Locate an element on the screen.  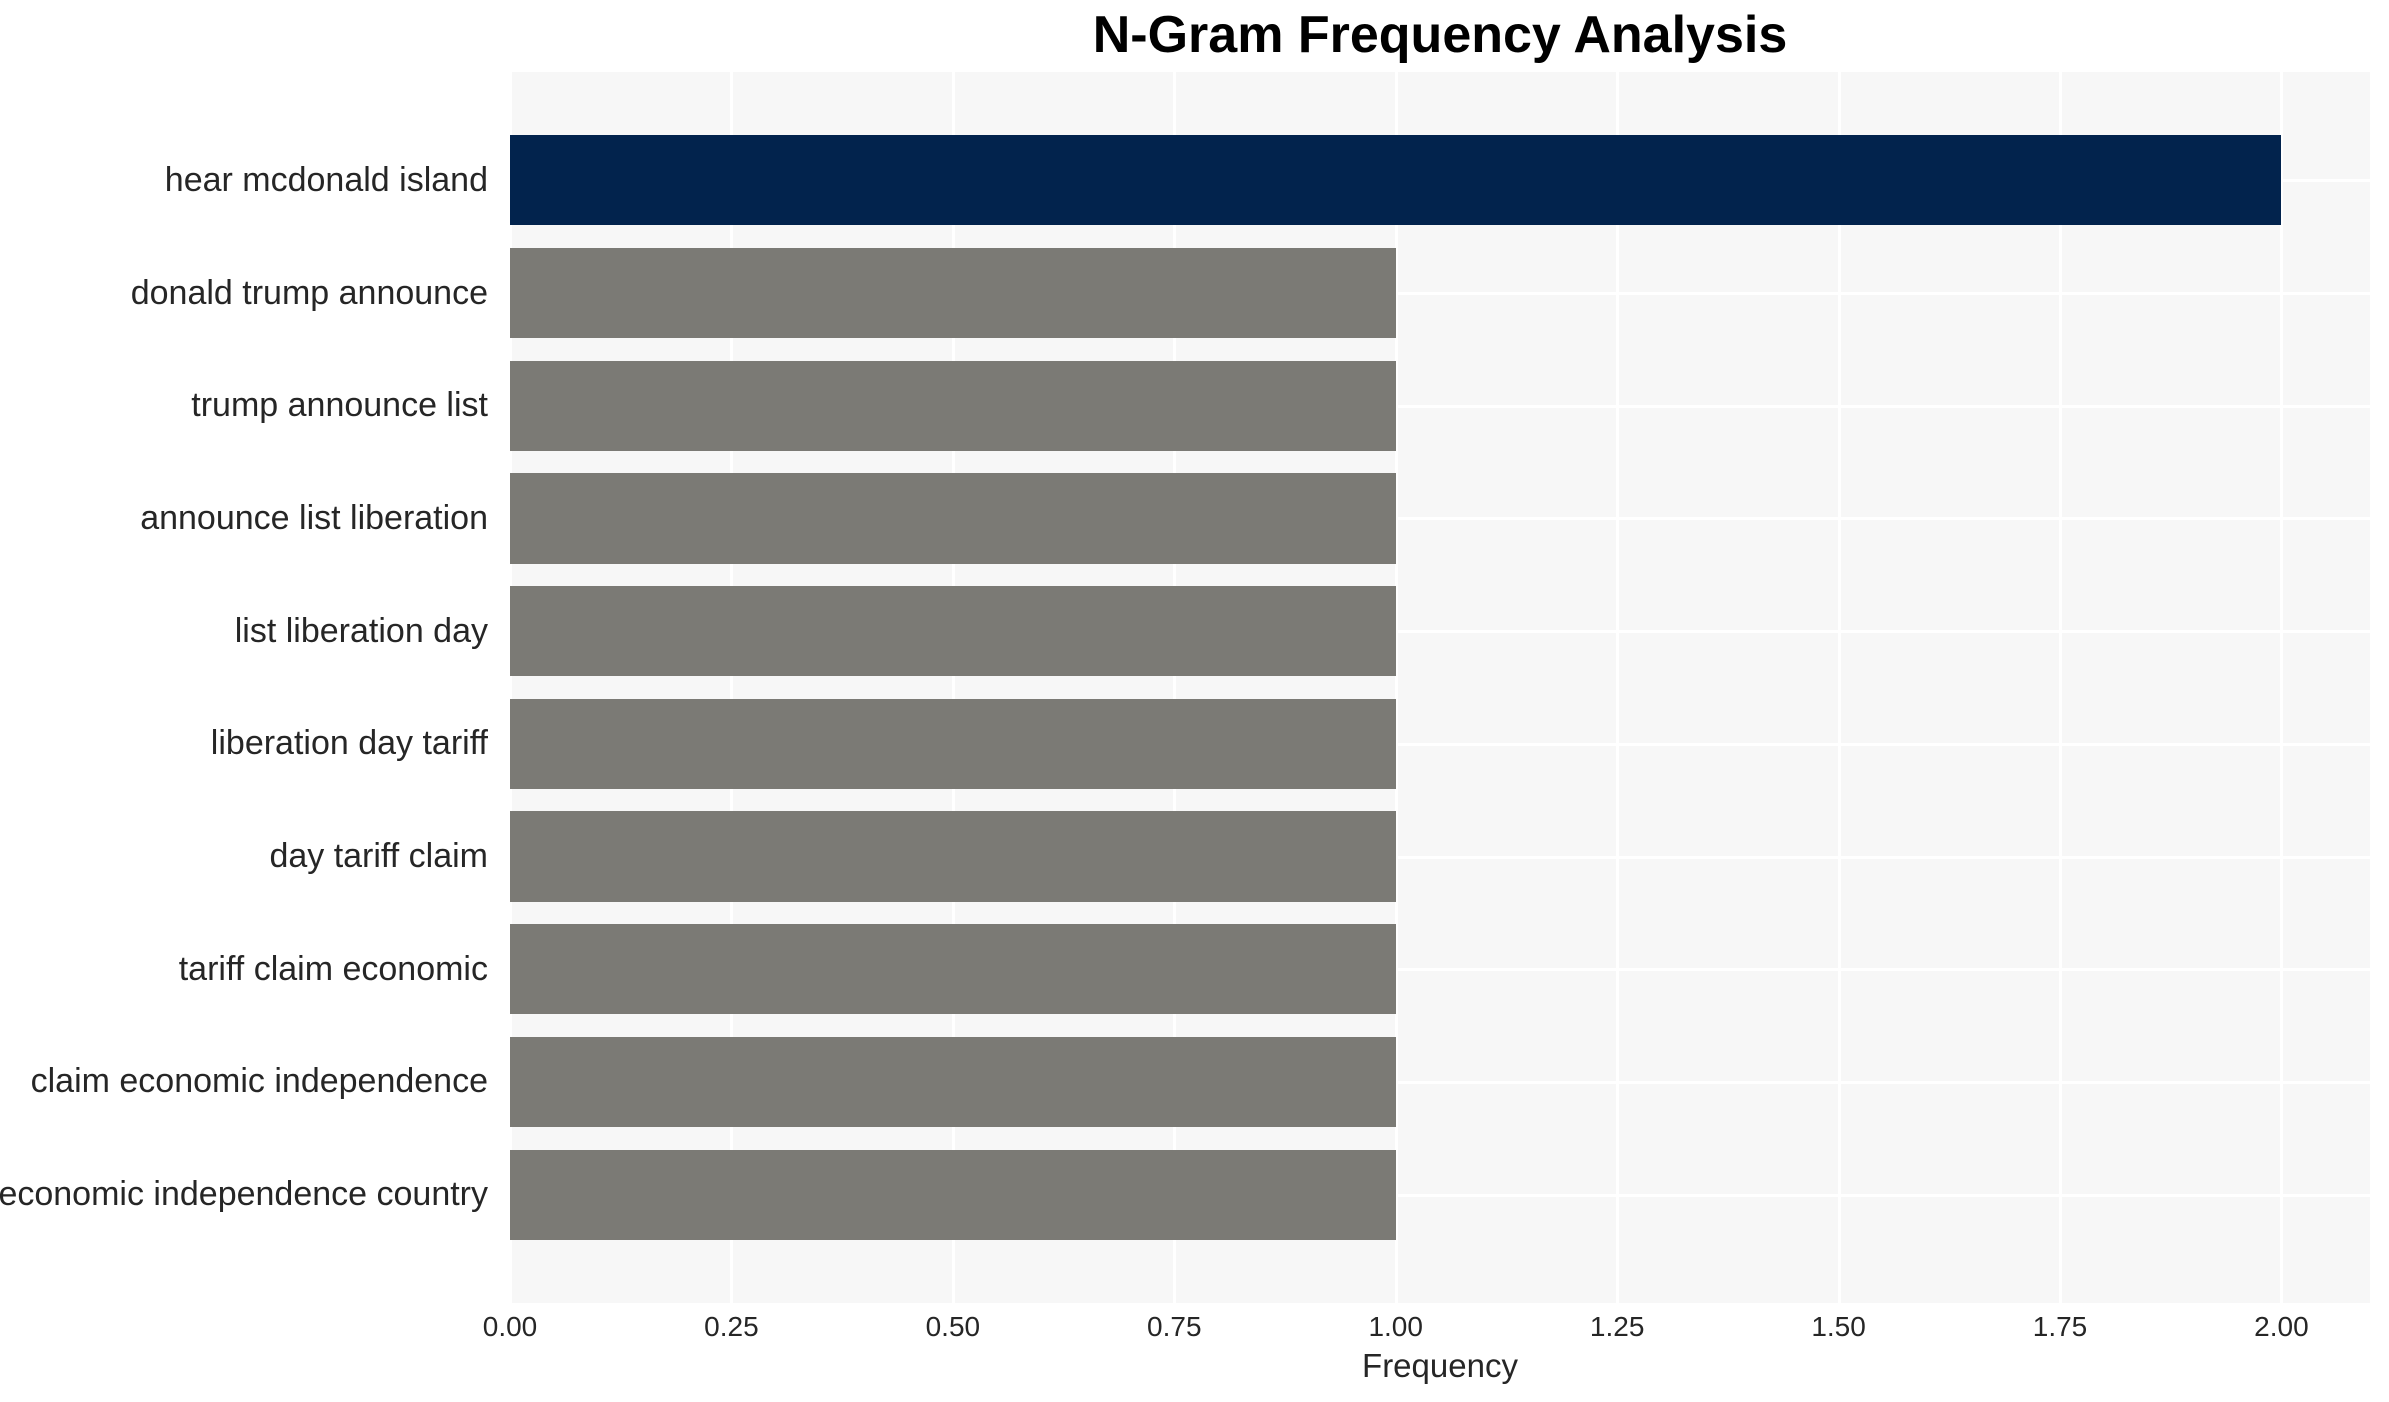
x-tick-label: 0.00 is located at coordinates (510, 1326).